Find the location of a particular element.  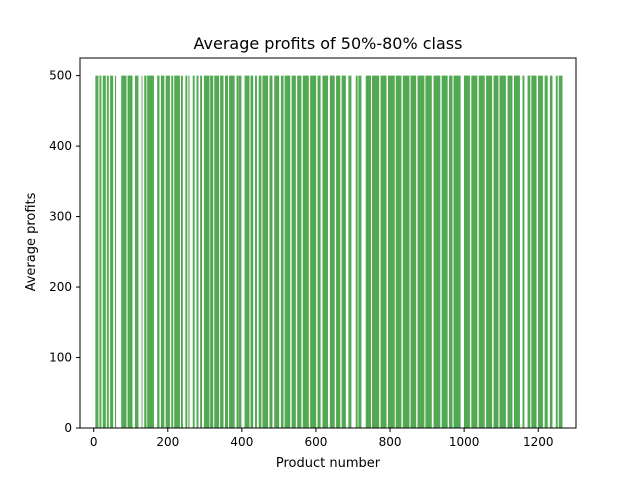

y-tick-label: 400 is located at coordinates (60, 146).